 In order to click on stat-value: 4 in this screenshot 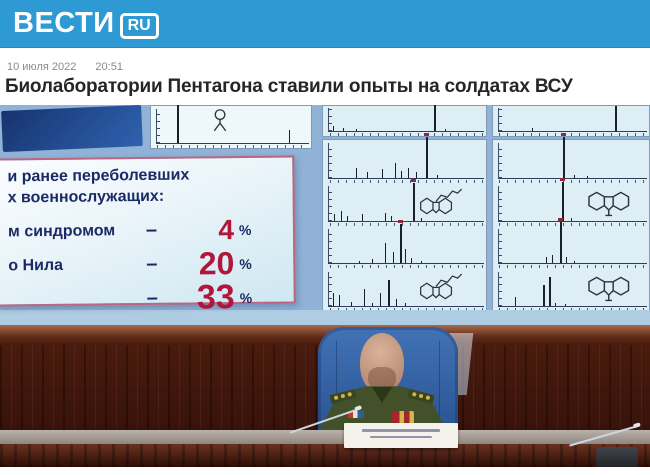, I will do `click(226, 230)`.